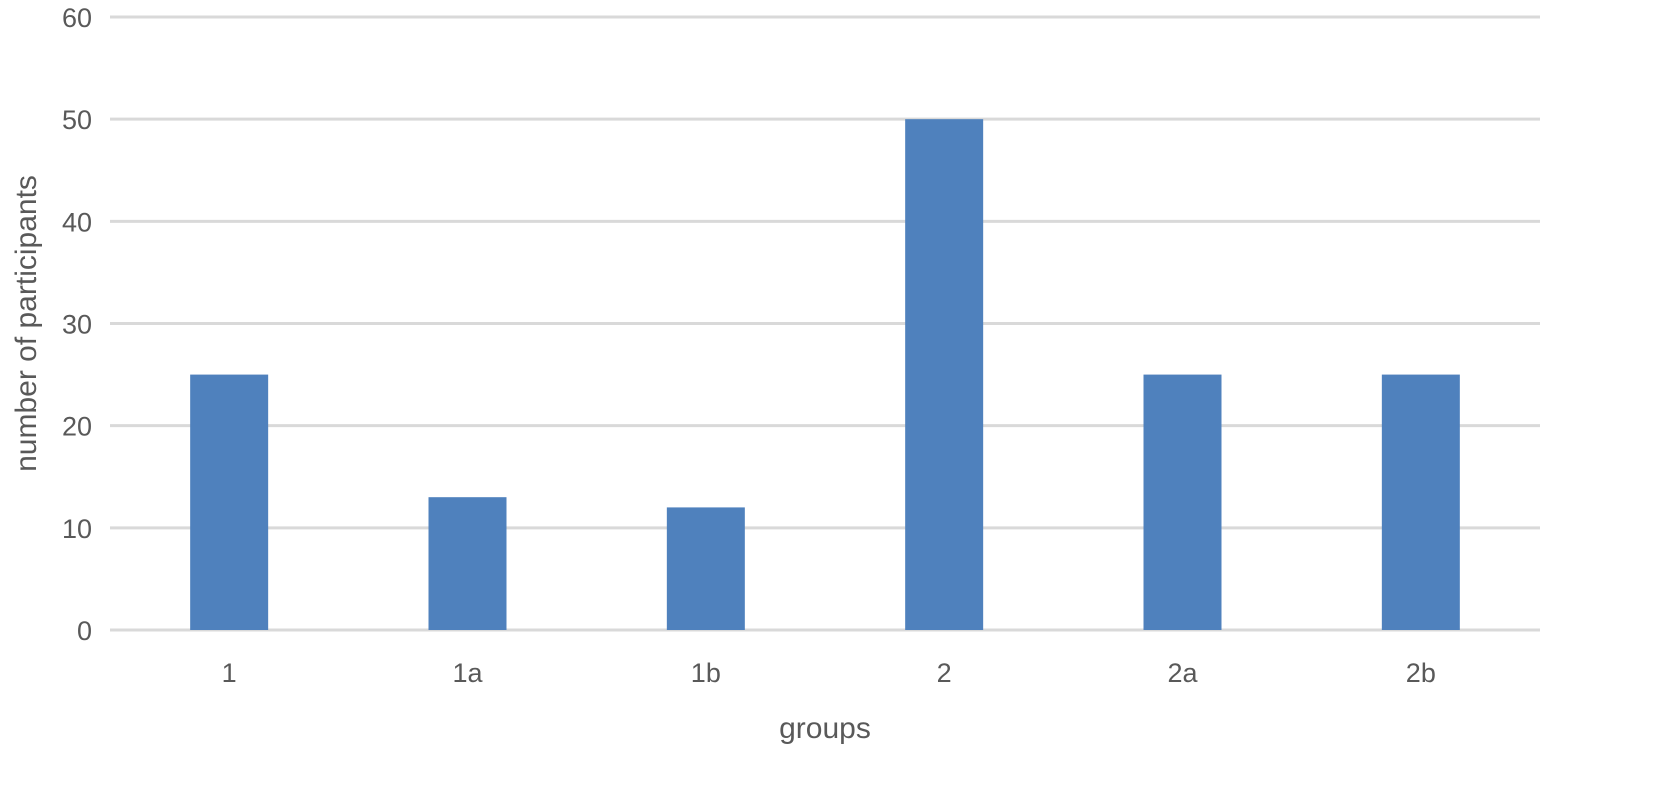  What do you see at coordinates (26, 323) in the screenshot?
I see `y-axis-title: number of participants` at bounding box center [26, 323].